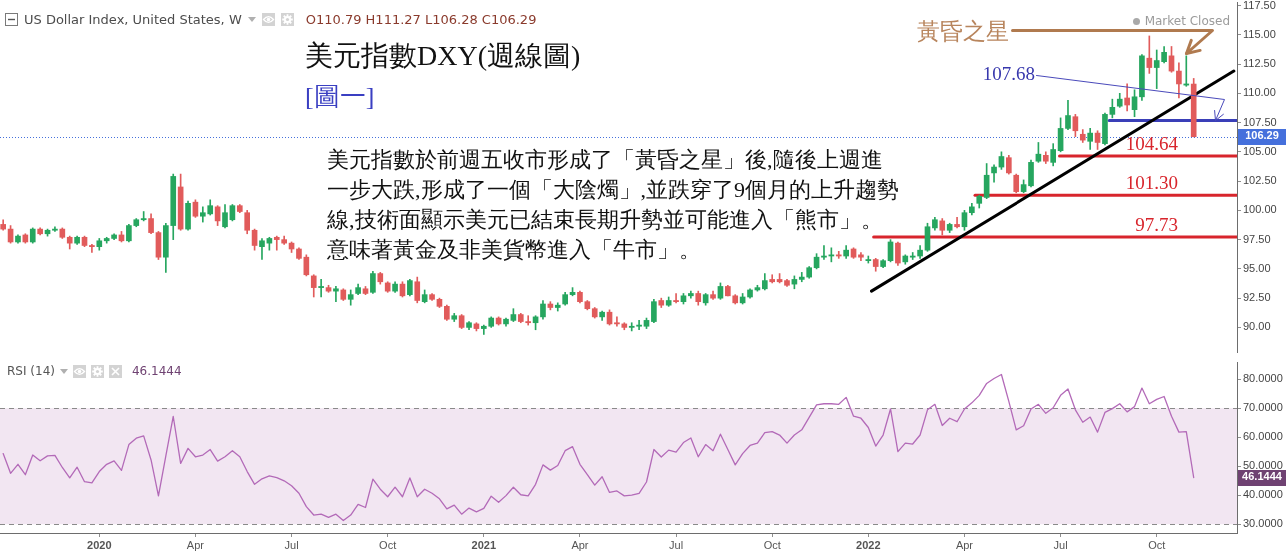  I want to click on y-tick-label: 92.50, so click(1257, 297).